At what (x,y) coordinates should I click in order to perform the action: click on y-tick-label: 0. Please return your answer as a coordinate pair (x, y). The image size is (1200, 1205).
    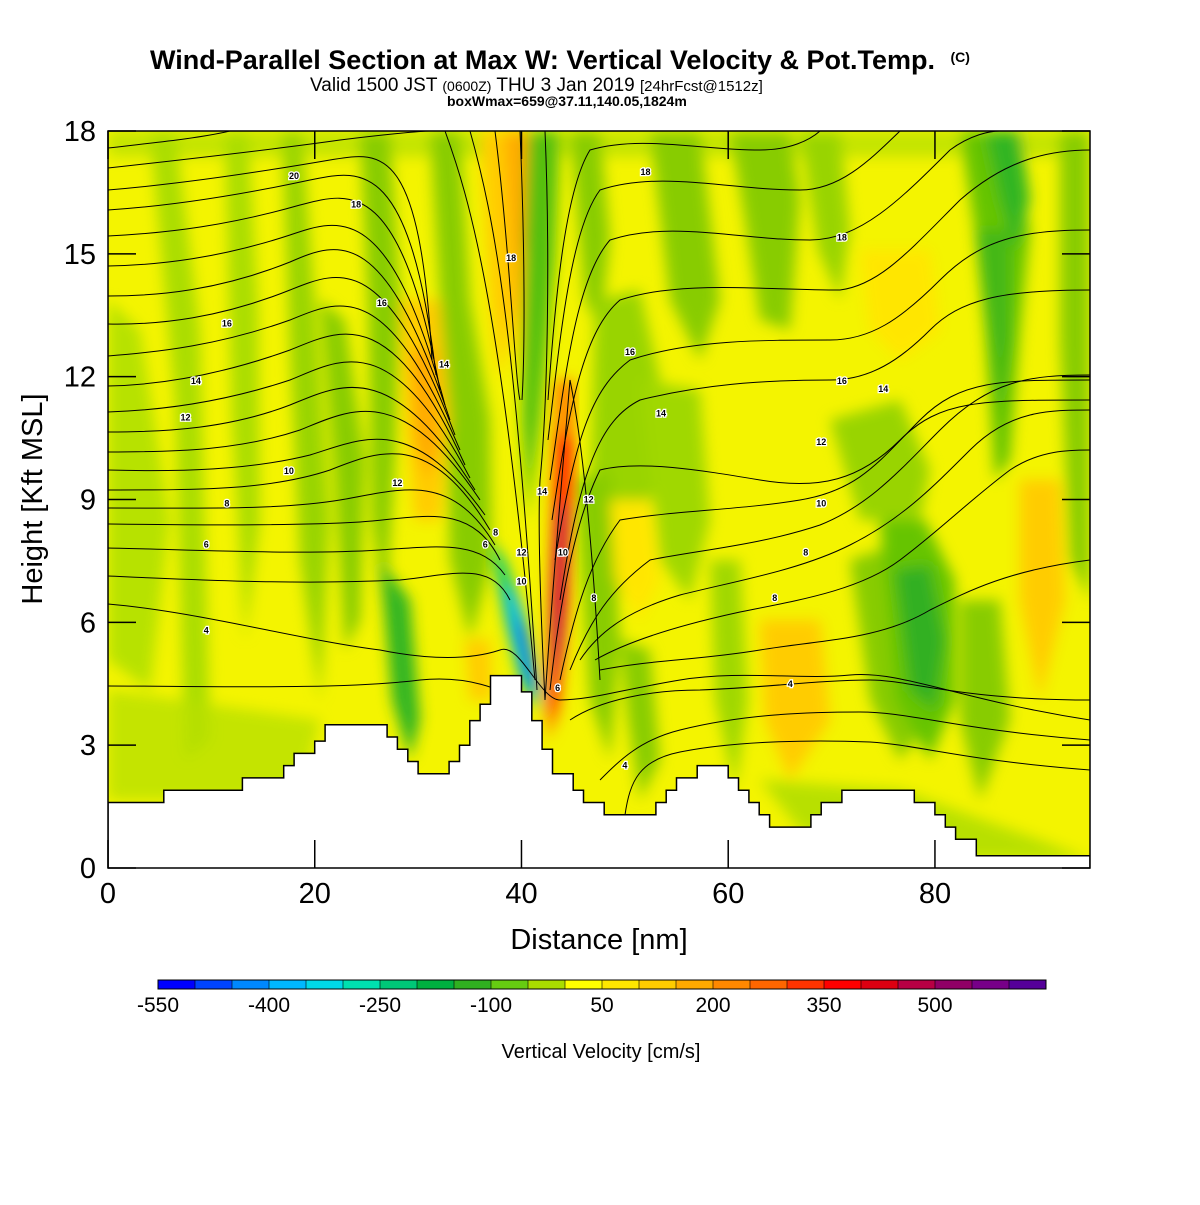
    Looking at the image, I should click on (88, 869).